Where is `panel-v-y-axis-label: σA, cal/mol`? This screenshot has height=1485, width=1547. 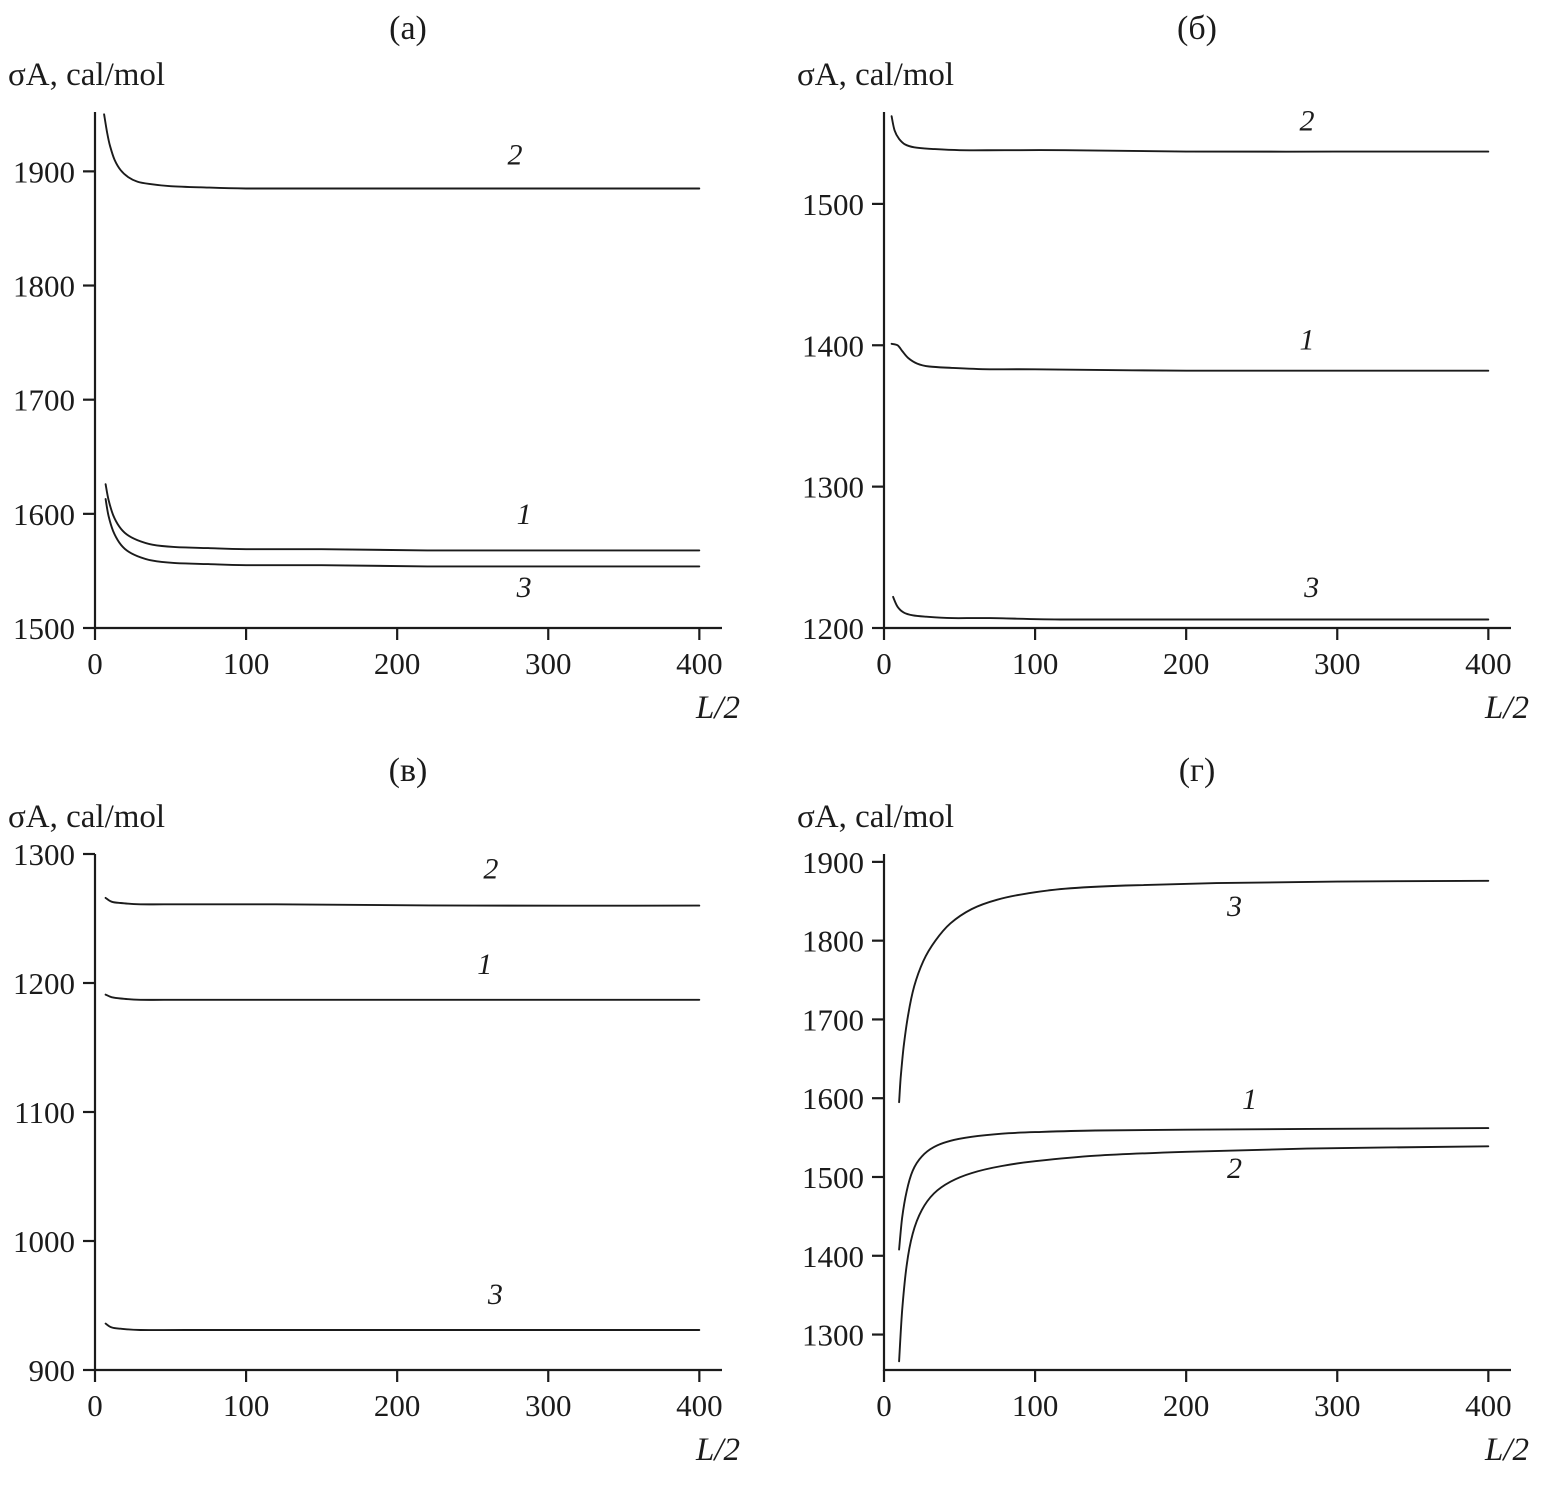 panel-v-y-axis-label: σA, cal/mol is located at coordinates (87, 817).